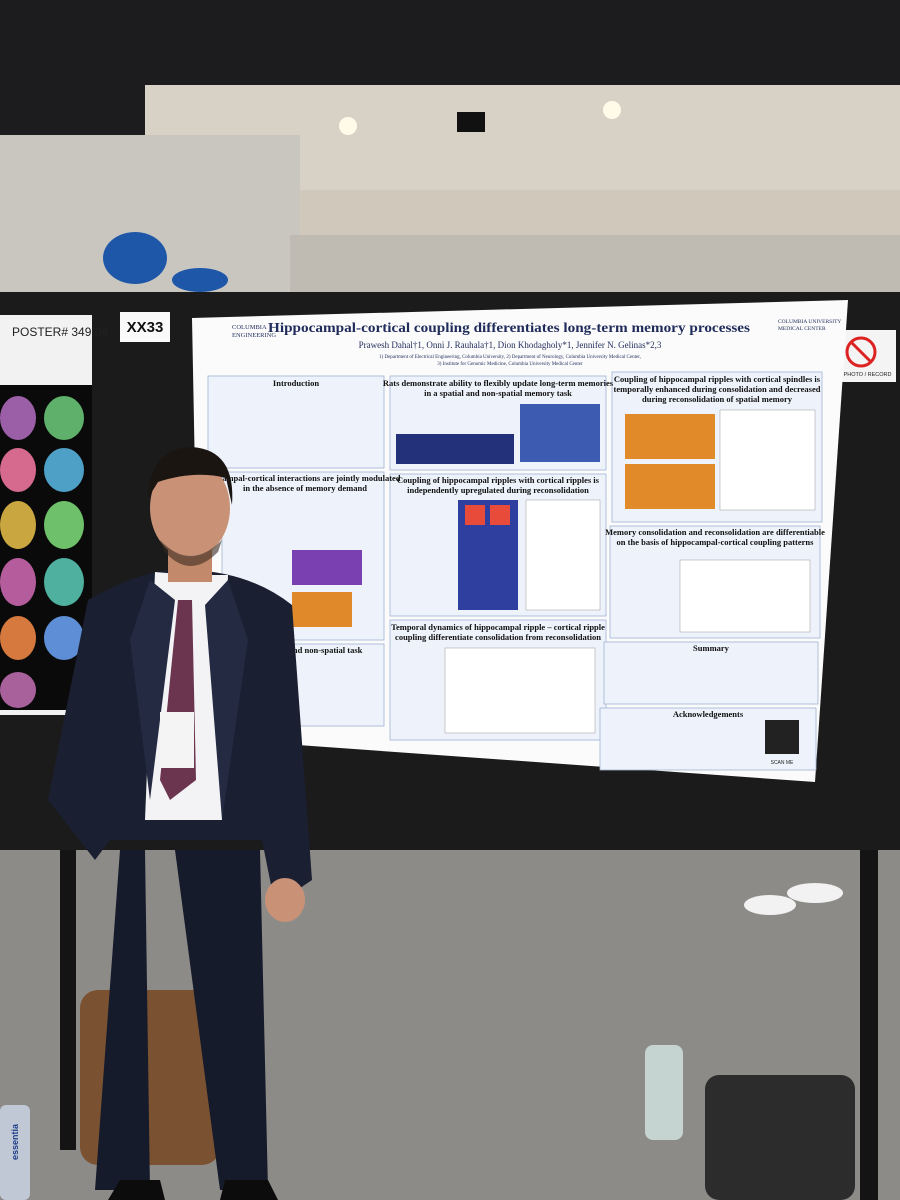 The width and height of the screenshot is (900, 1200). Describe the element at coordinates (782, 763) in the screenshot. I see `qr-caption: SCAN ME` at that location.